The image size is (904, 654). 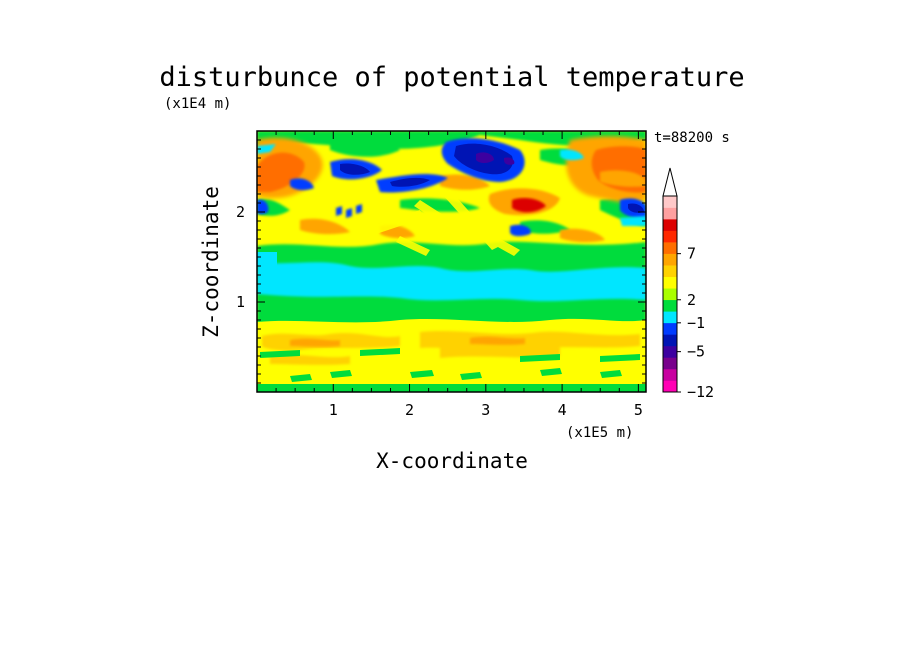 I want to click on x-tick-label: 2, so click(x=409, y=410).